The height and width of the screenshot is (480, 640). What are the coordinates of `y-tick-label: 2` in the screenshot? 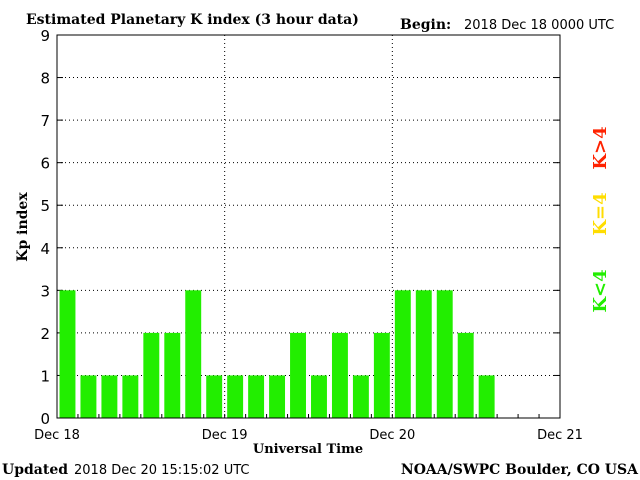 It's located at (45, 334).